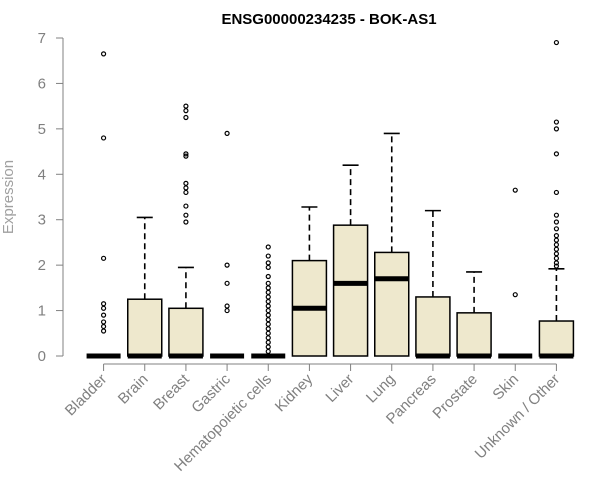  What do you see at coordinates (42, 129) in the screenshot?
I see `y-tick-label: 5` at bounding box center [42, 129].